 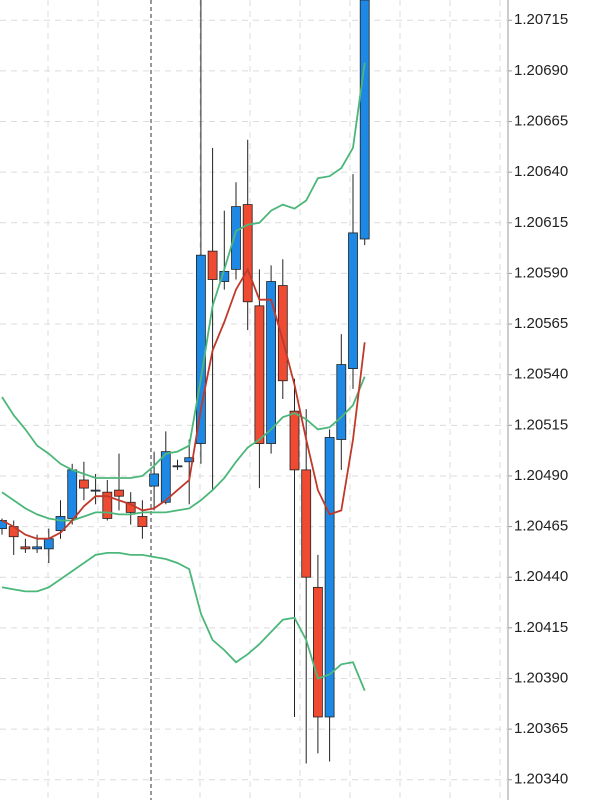 I want to click on y-tick-label: 1.20490, so click(x=541, y=475).